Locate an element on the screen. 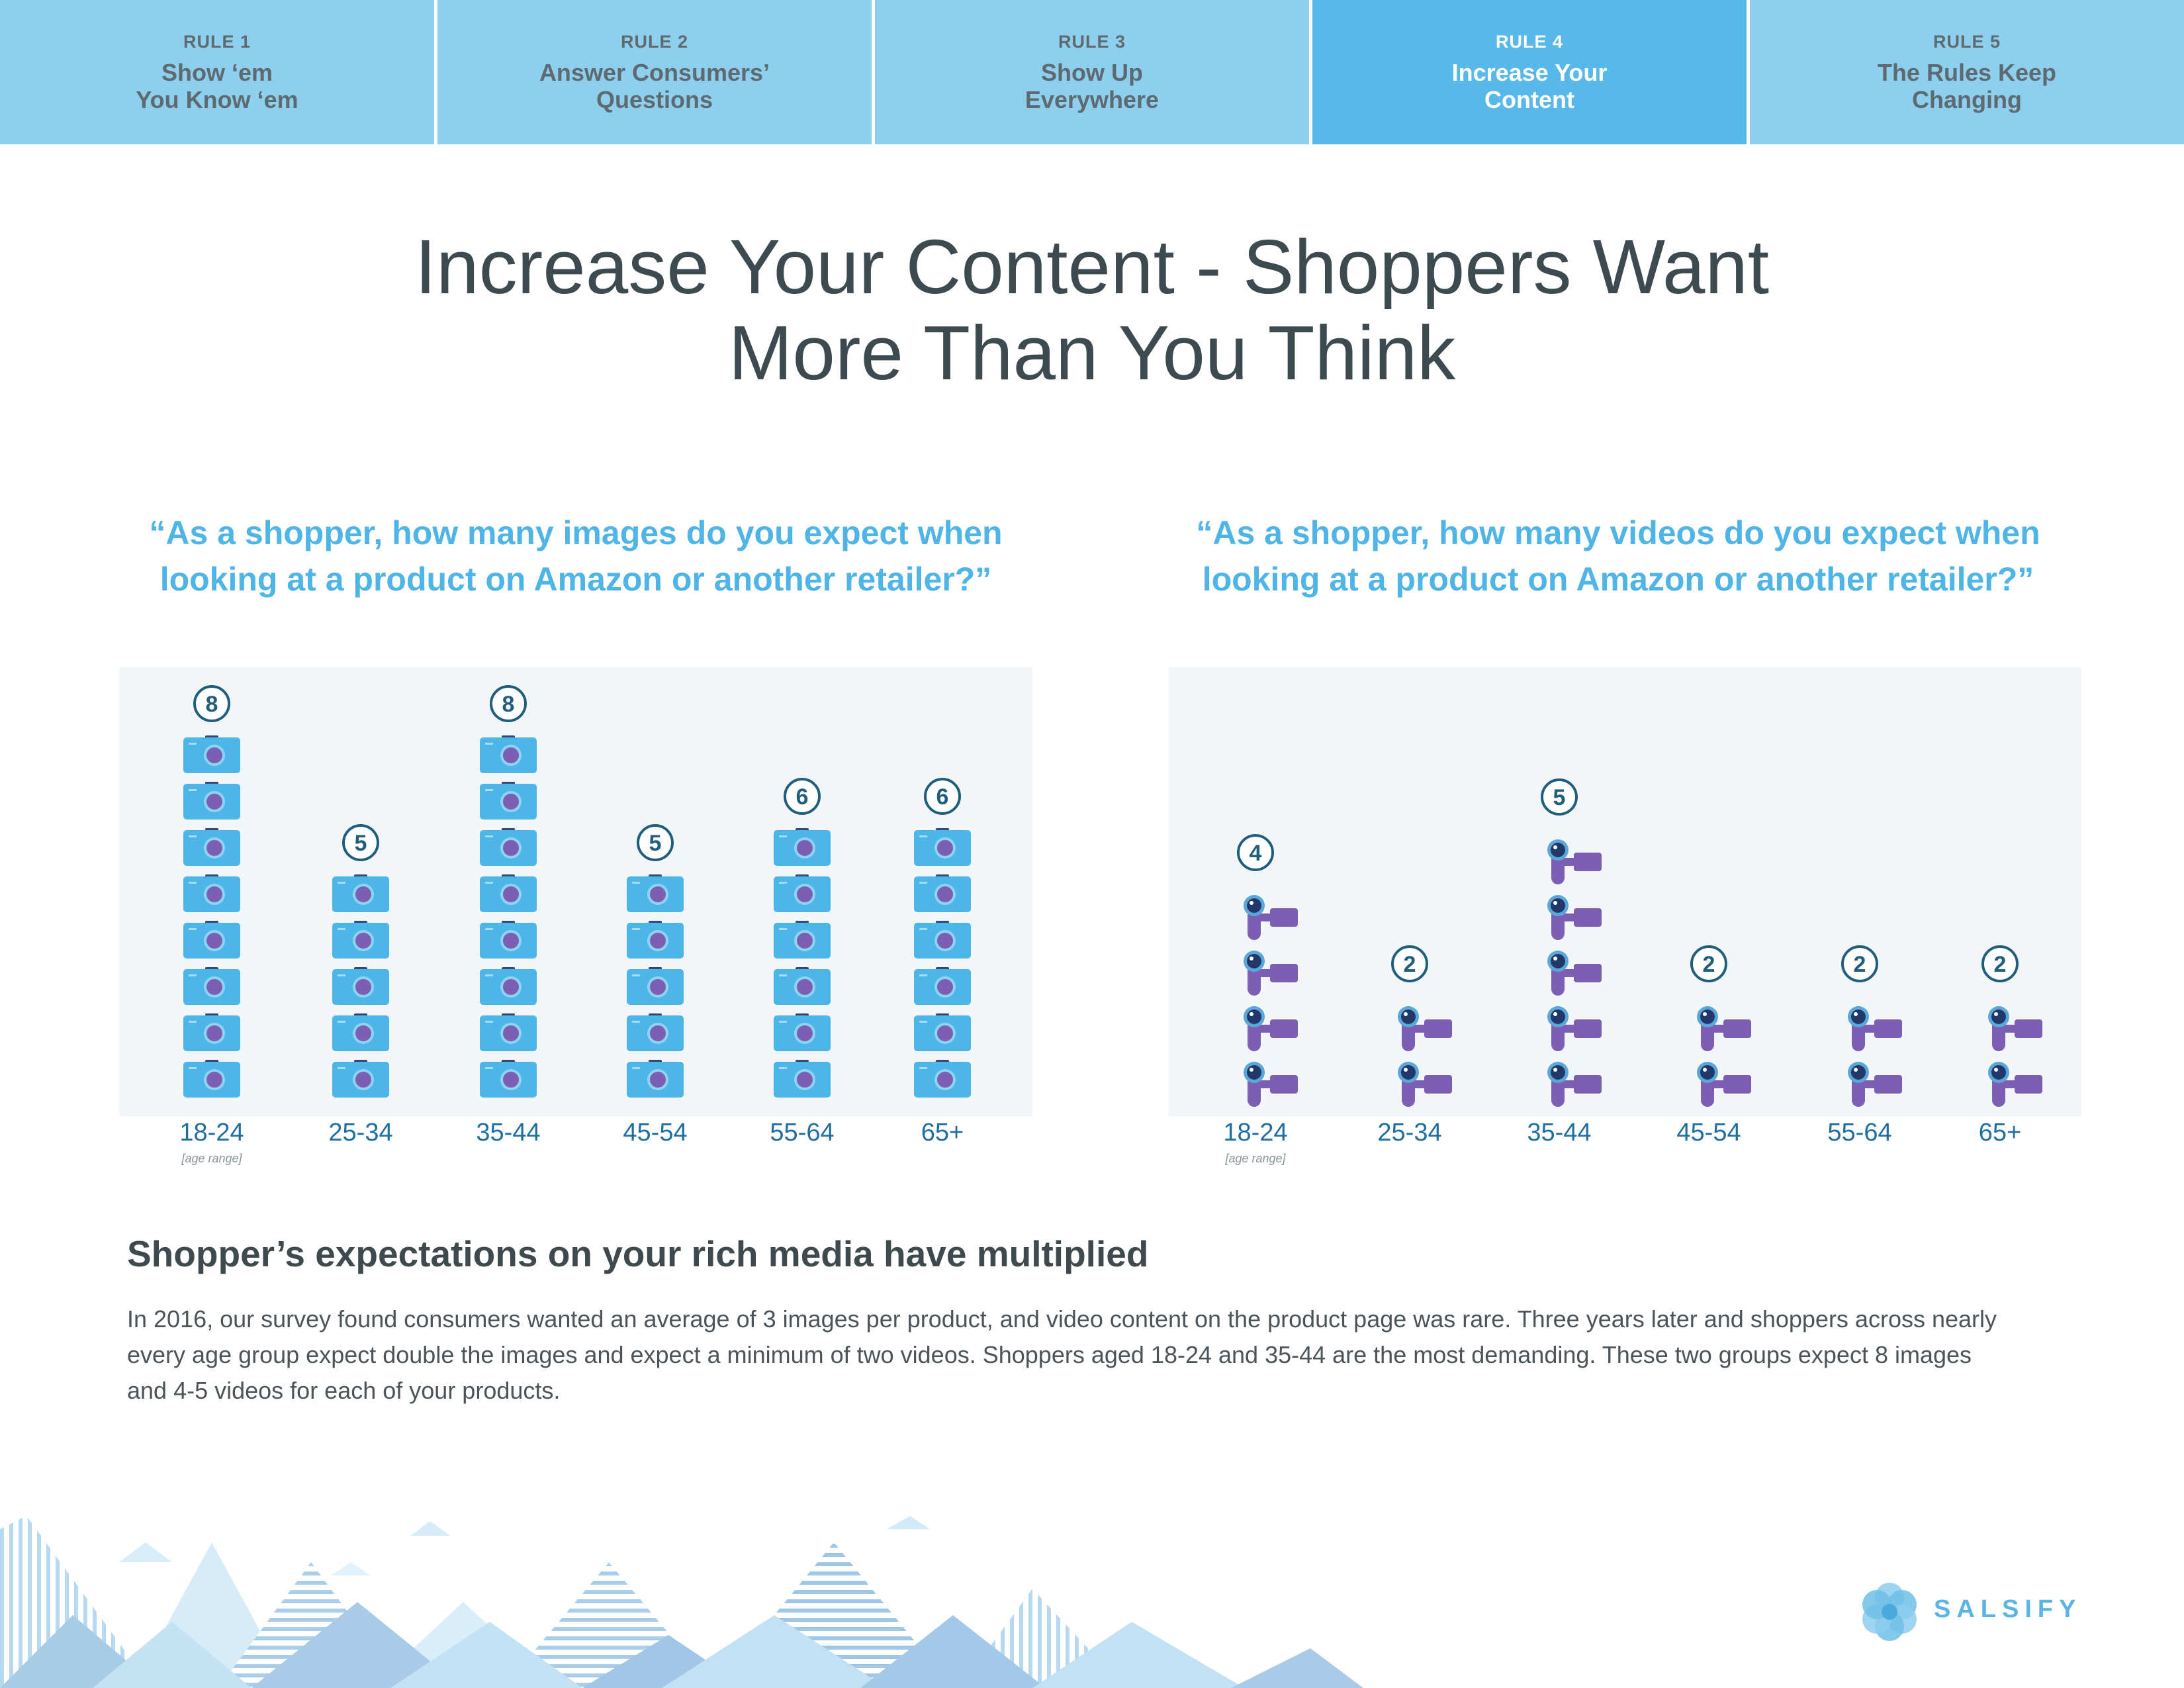 This screenshot has width=2184, height=1688. value-label: 4 is located at coordinates (1256, 853).